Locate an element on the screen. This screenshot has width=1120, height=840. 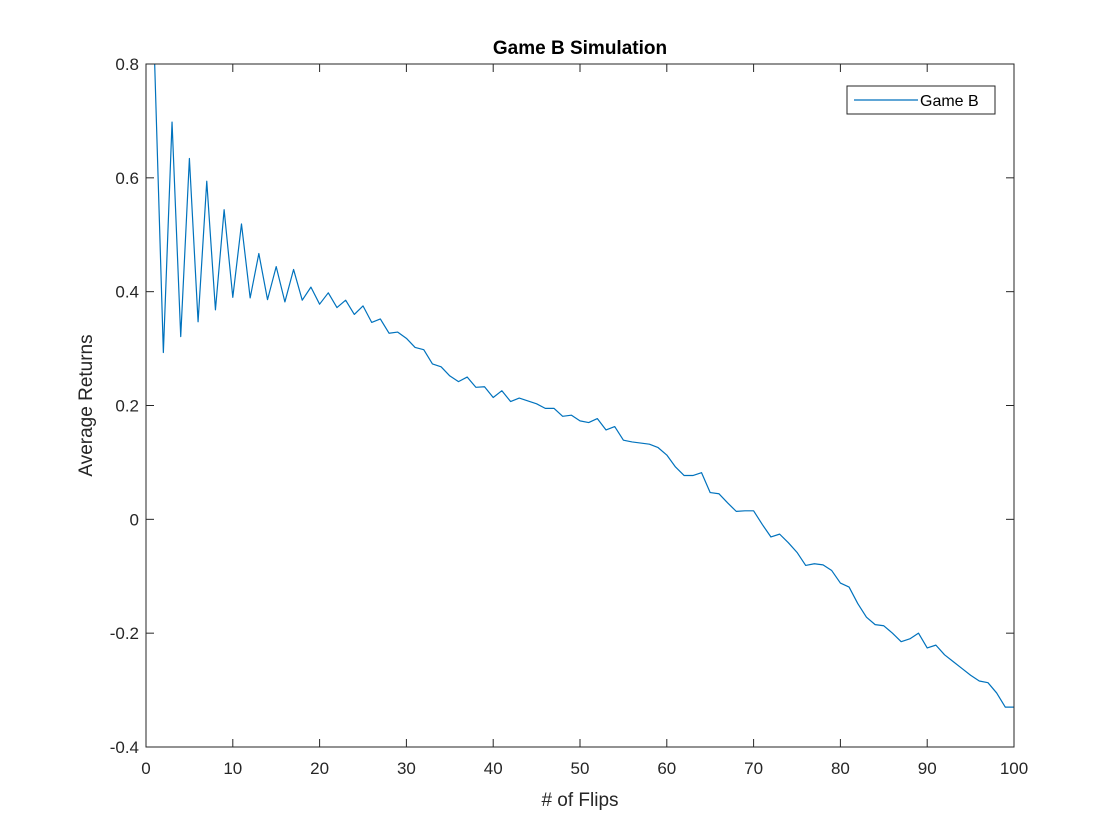
x-tick-label: 90 is located at coordinates (927, 768).